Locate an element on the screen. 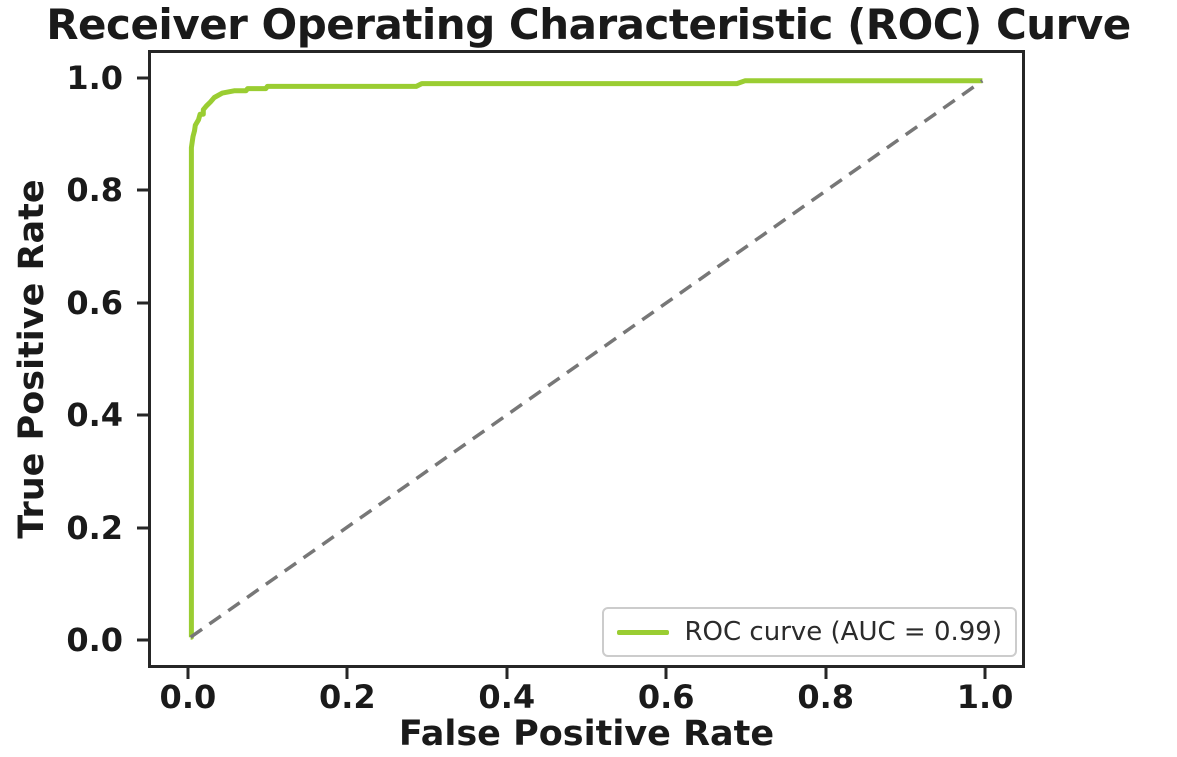  y-tick-label: 0.6 is located at coordinates (94, 302).